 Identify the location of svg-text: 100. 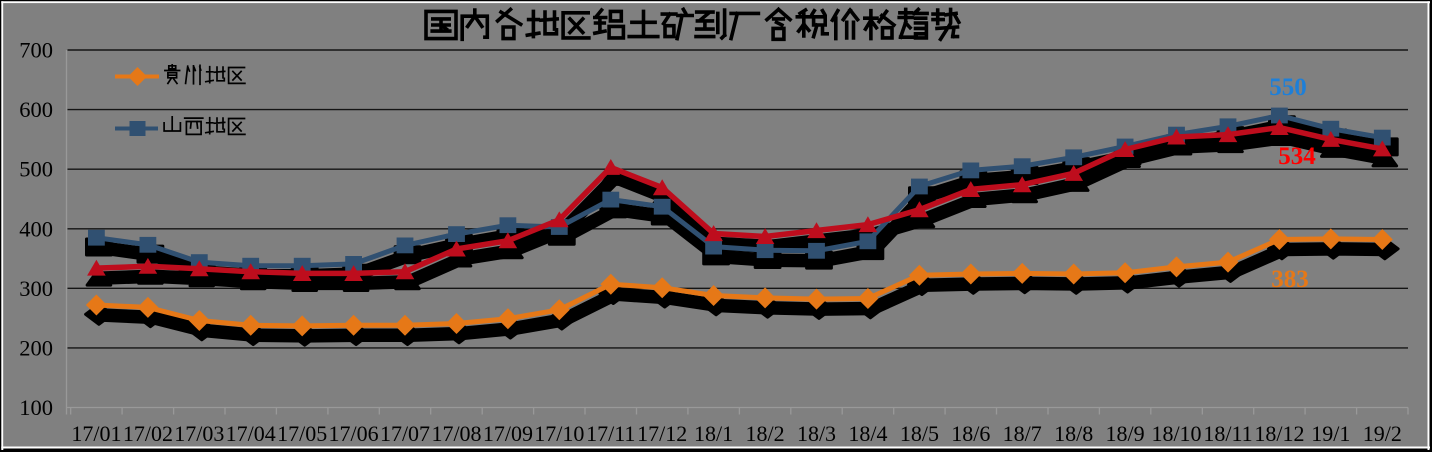
(36, 407).